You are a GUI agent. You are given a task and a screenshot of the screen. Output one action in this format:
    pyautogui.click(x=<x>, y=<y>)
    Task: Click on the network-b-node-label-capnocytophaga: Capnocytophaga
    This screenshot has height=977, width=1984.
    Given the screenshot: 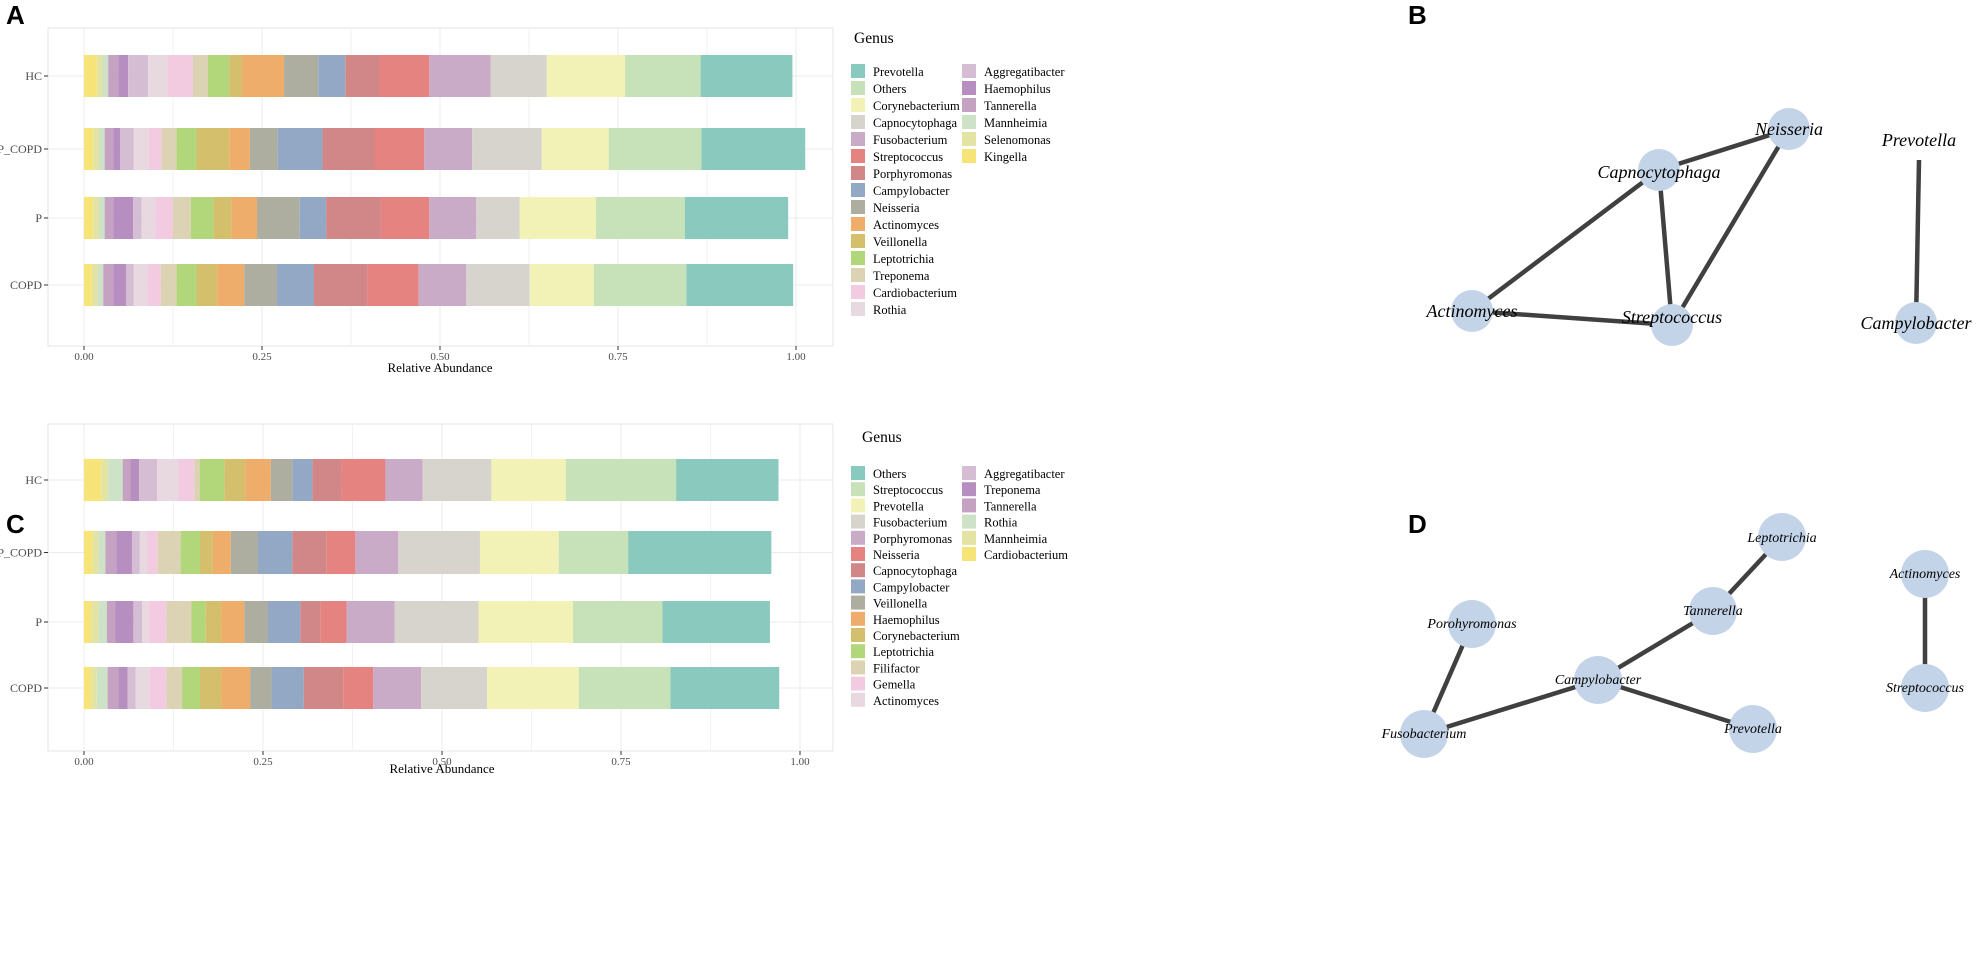 What is the action you would take?
    pyautogui.click(x=1659, y=172)
    